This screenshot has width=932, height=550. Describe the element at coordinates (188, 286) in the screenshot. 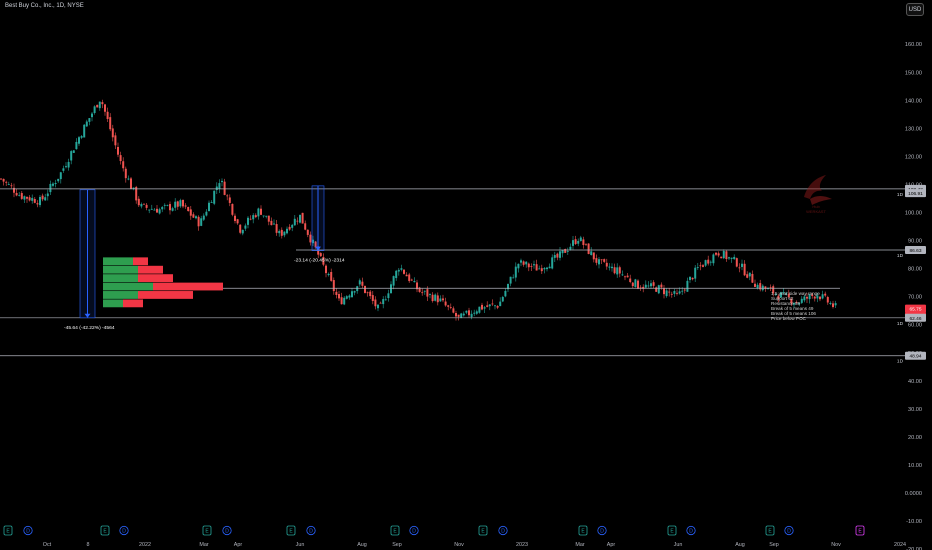

I see `volume-profile-down-bar` at that location.